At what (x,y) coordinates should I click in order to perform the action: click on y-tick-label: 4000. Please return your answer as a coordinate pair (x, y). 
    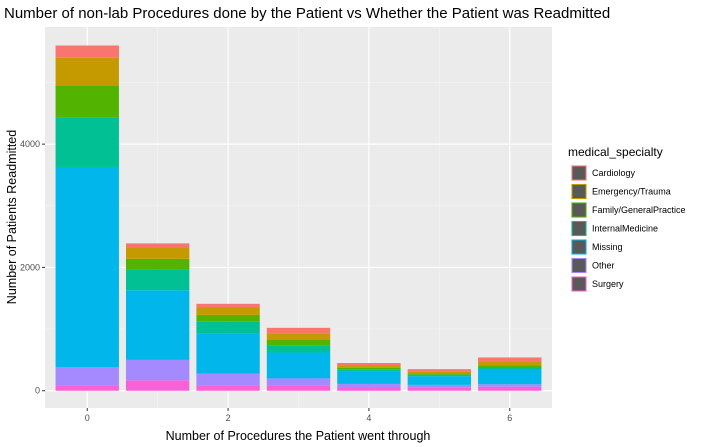
    Looking at the image, I should click on (30, 144).